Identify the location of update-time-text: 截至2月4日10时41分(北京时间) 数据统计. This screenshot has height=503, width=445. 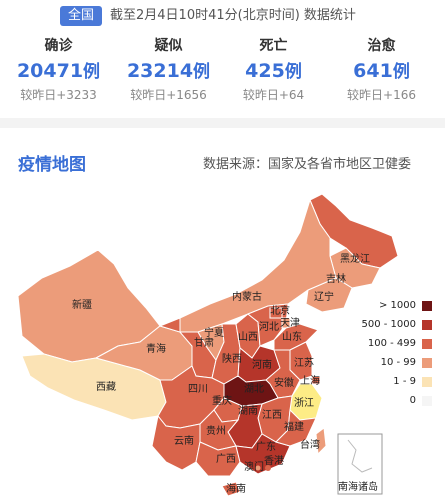
(233, 15).